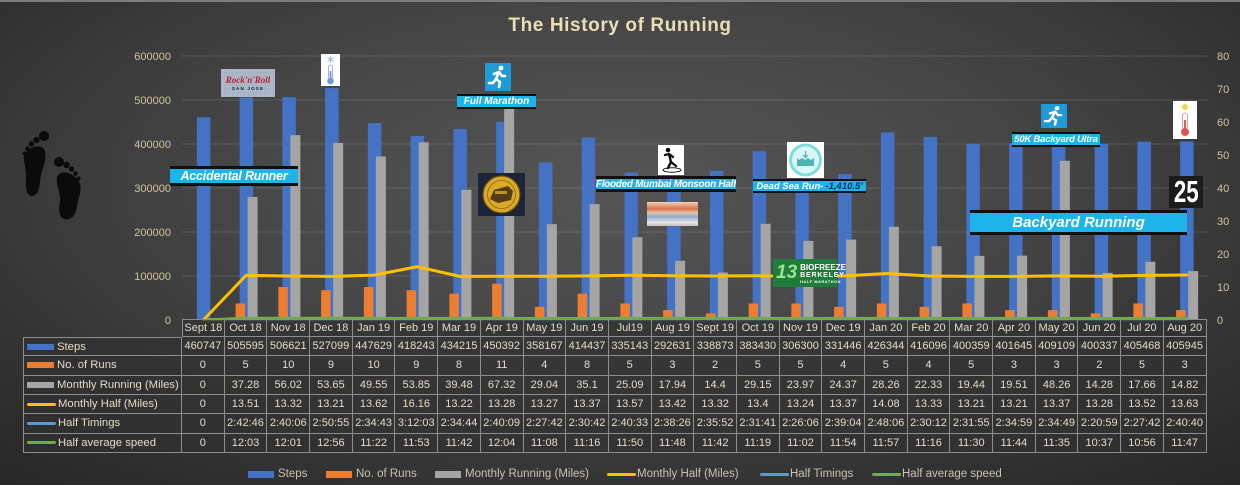 This screenshot has height=485, width=1240. I want to click on x-tick-label: May 19, so click(545, 328).